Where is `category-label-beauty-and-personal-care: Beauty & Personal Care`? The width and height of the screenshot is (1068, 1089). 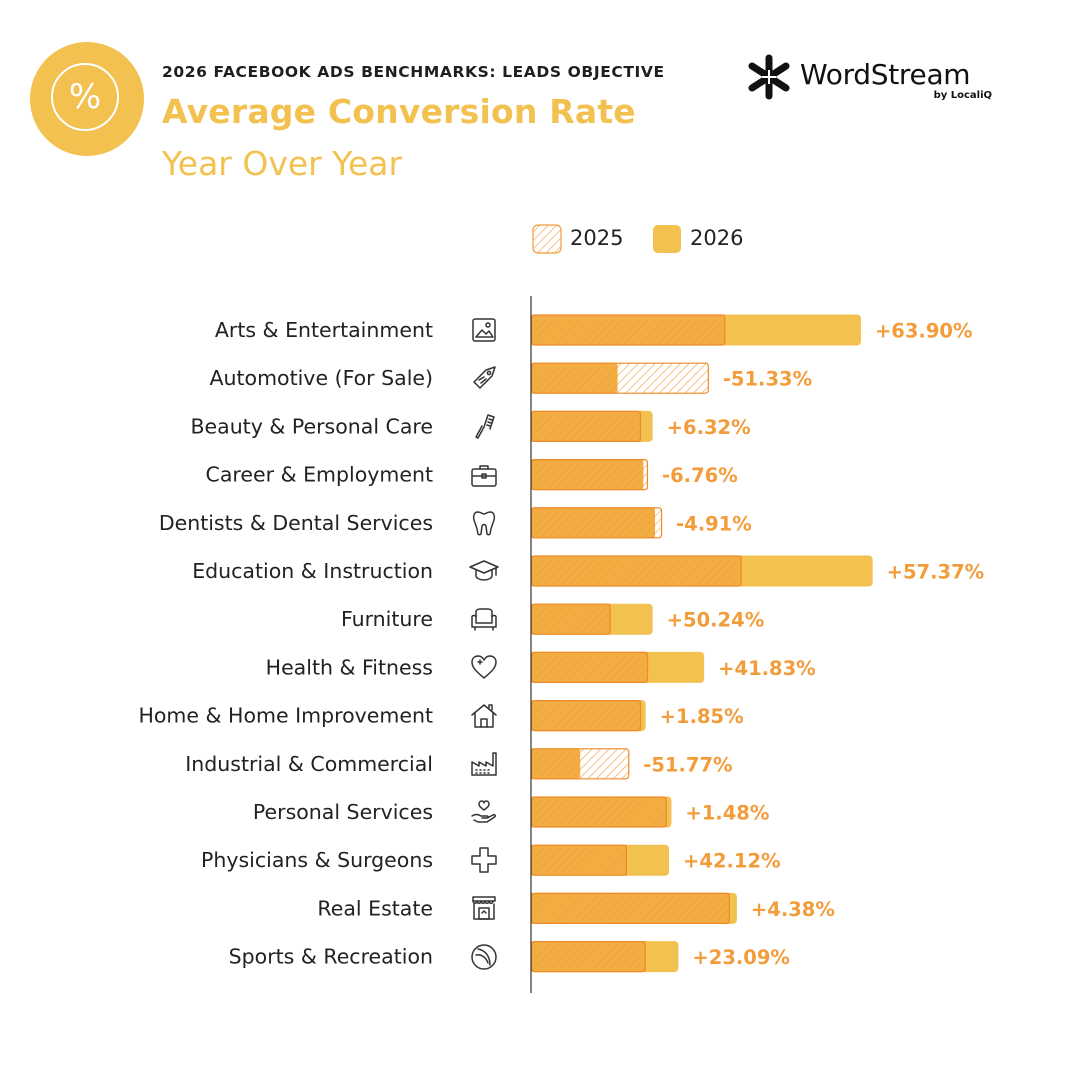
category-label-beauty-and-personal-care: Beauty & Personal Care is located at coordinates (311, 426).